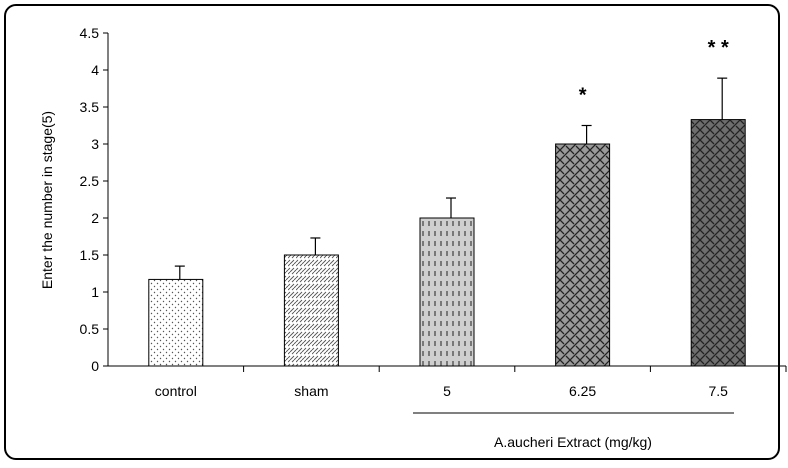  What do you see at coordinates (573, 442) in the screenshot?
I see `group-label: A.aucheri Extract (mg/kg)` at bounding box center [573, 442].